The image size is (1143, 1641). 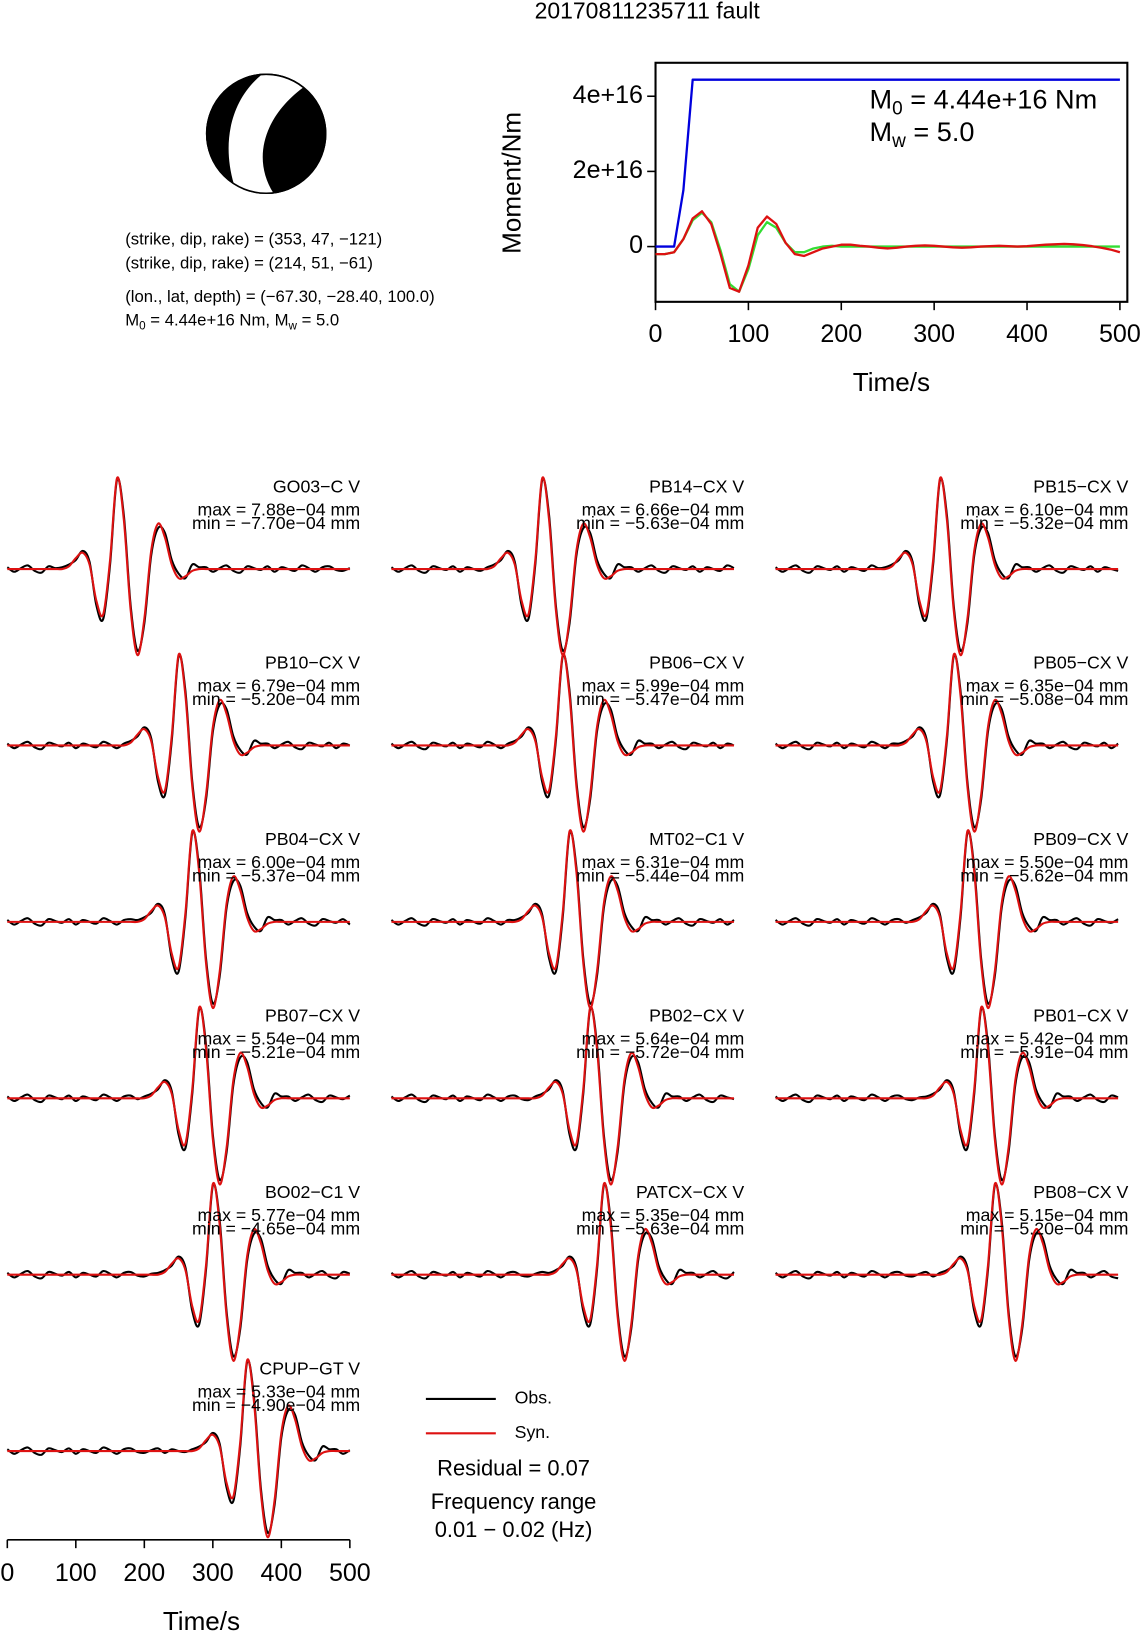 I want to click on station-label: PB05−CX V, so click(x=1080, y=663).